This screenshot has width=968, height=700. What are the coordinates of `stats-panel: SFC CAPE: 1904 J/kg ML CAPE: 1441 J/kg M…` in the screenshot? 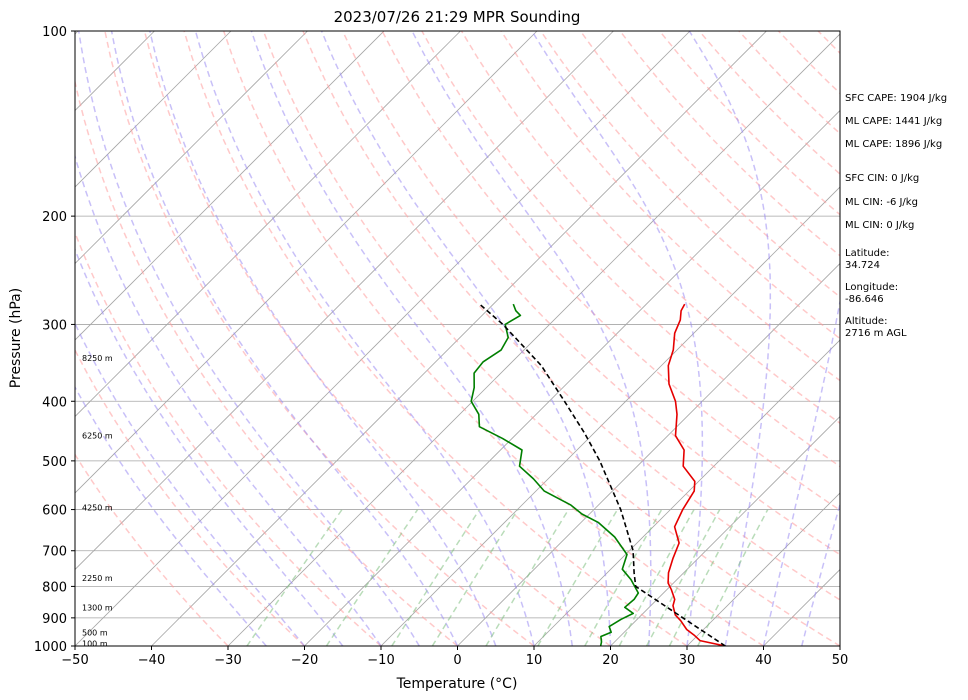 It's located at (906, 216).